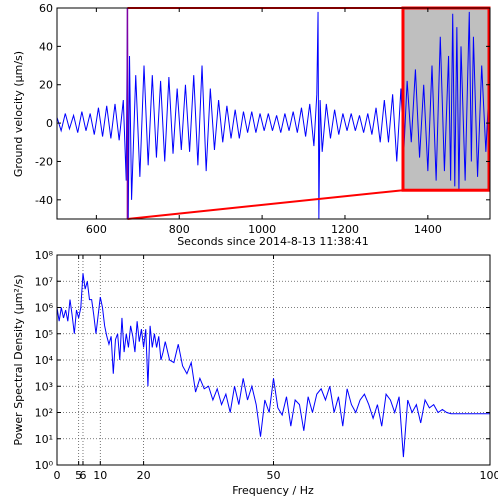  Describe the element at coordinates (44, 161) in the screenshot. I see `y-tick-label: -20` at that location.